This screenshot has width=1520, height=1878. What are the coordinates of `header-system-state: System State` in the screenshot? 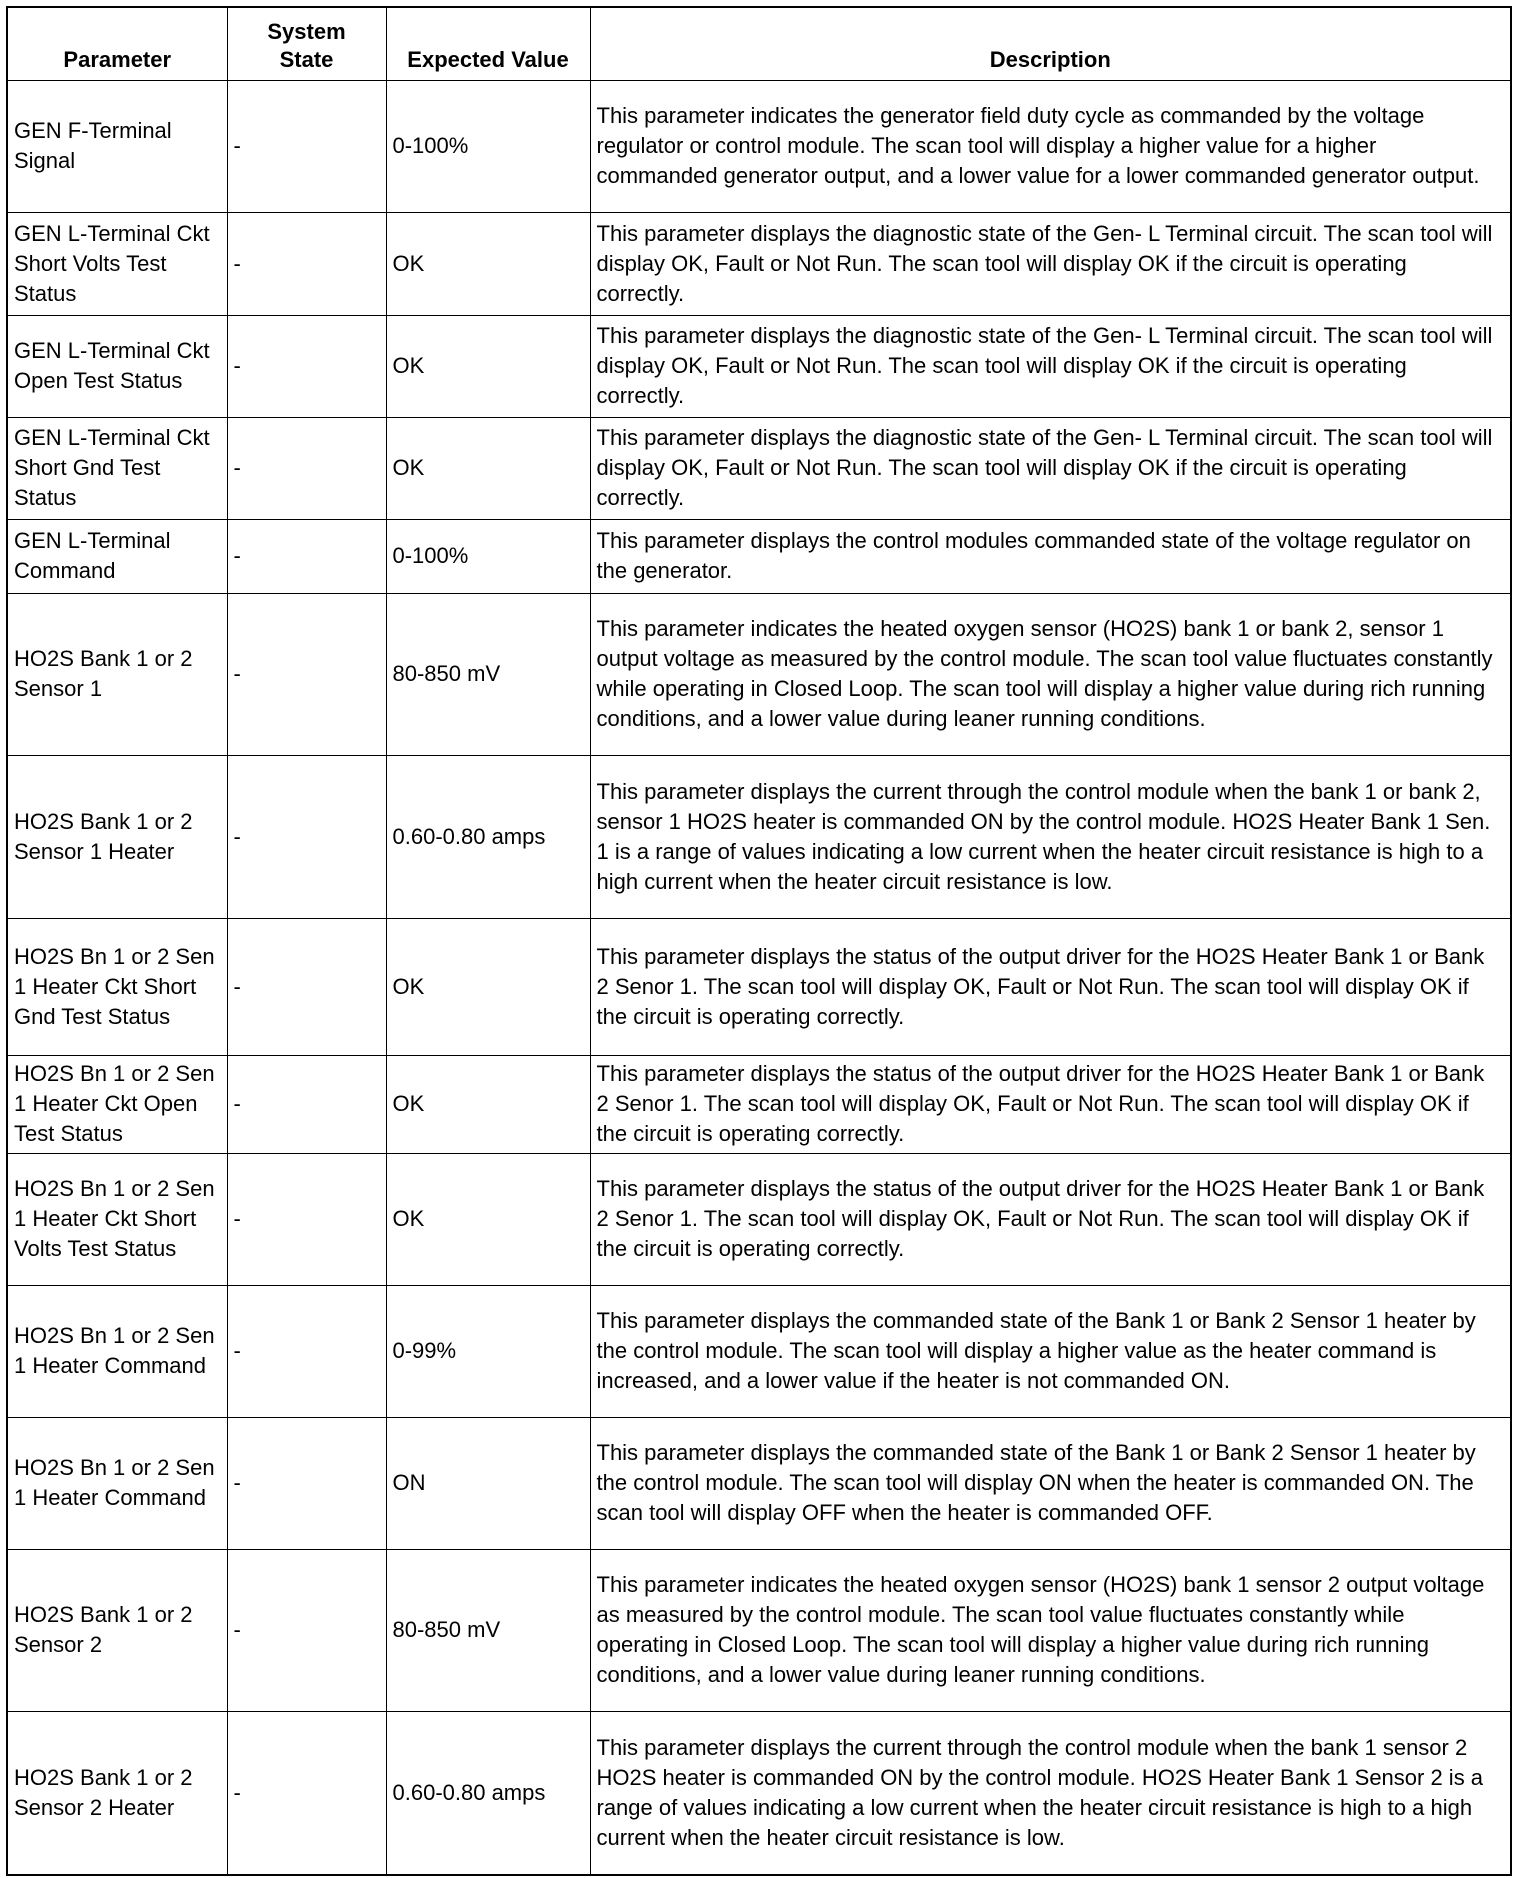 It's located at (306, 43).